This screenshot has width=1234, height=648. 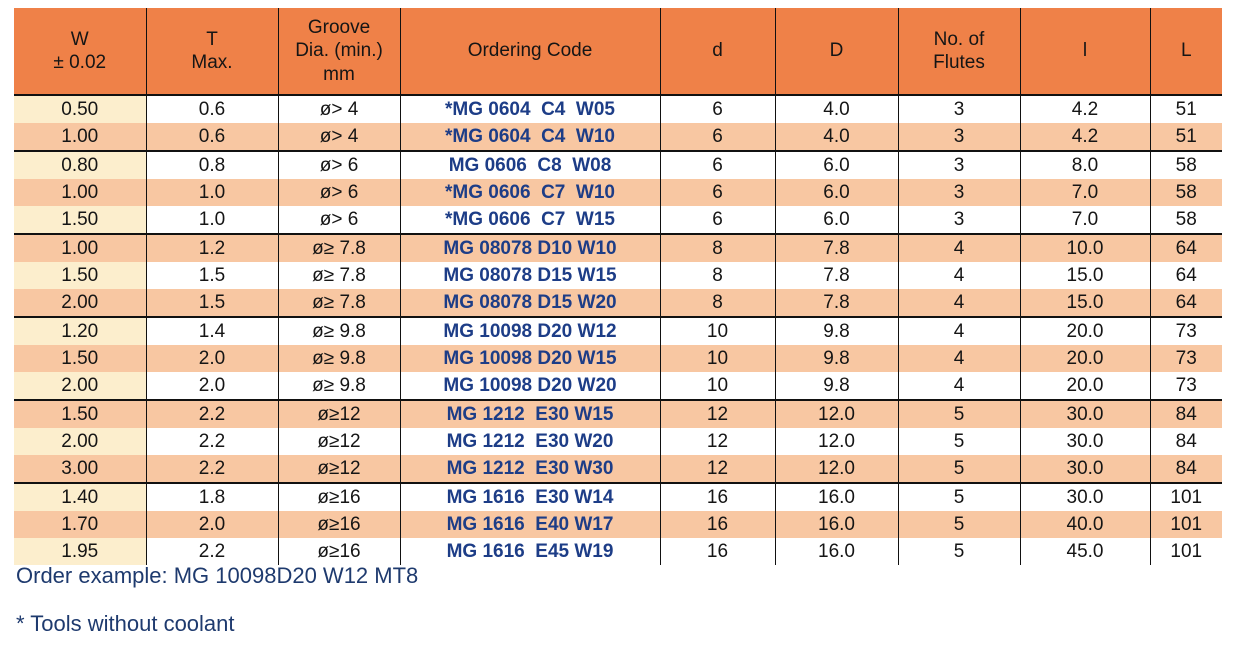 I want to click on cell-ordering-code: *MG 0606 C7 W15, so click(x=530, y=220).